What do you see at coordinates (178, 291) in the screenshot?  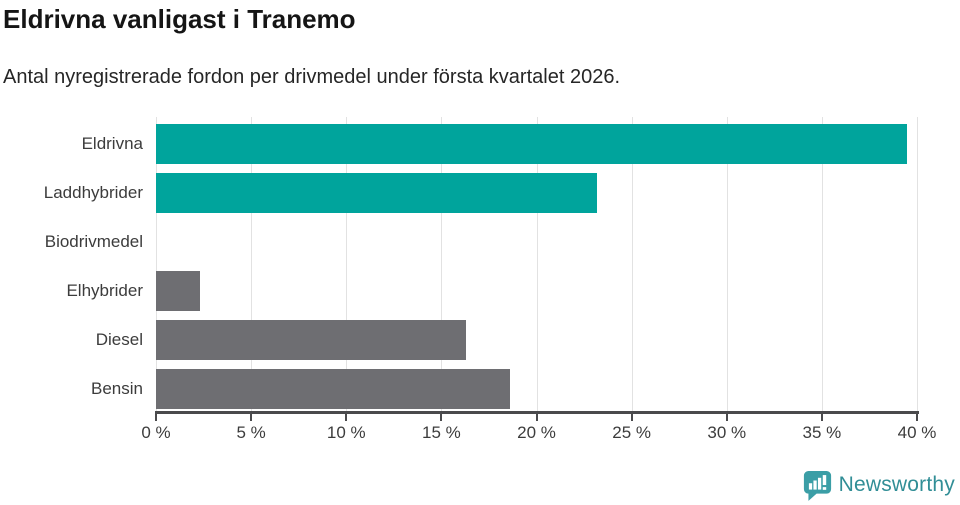 I see `bar-elhybrider` at bounding box center [178, 291].